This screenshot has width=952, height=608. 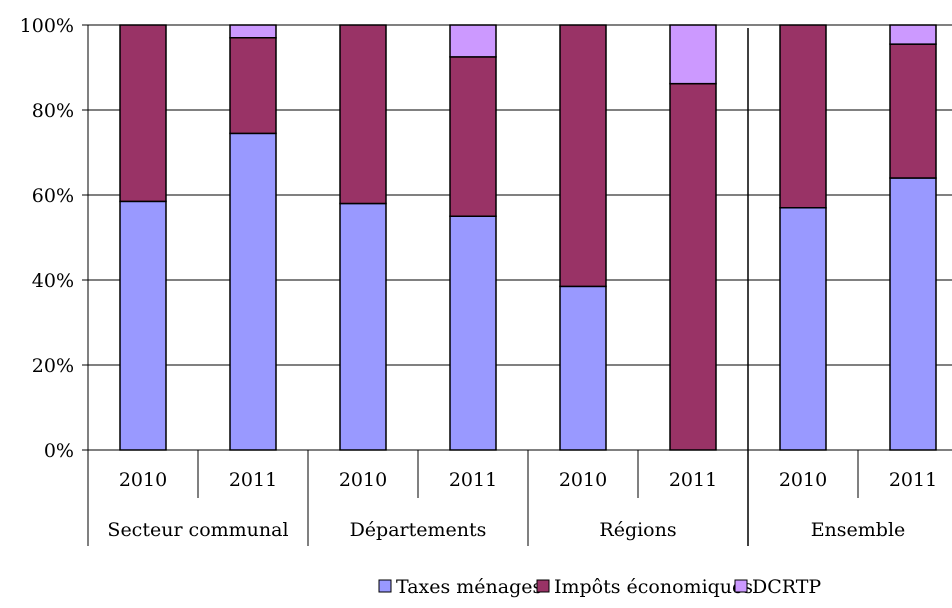 I want to click on legend-label: Taxes ménages, so click(x=469, y=587).